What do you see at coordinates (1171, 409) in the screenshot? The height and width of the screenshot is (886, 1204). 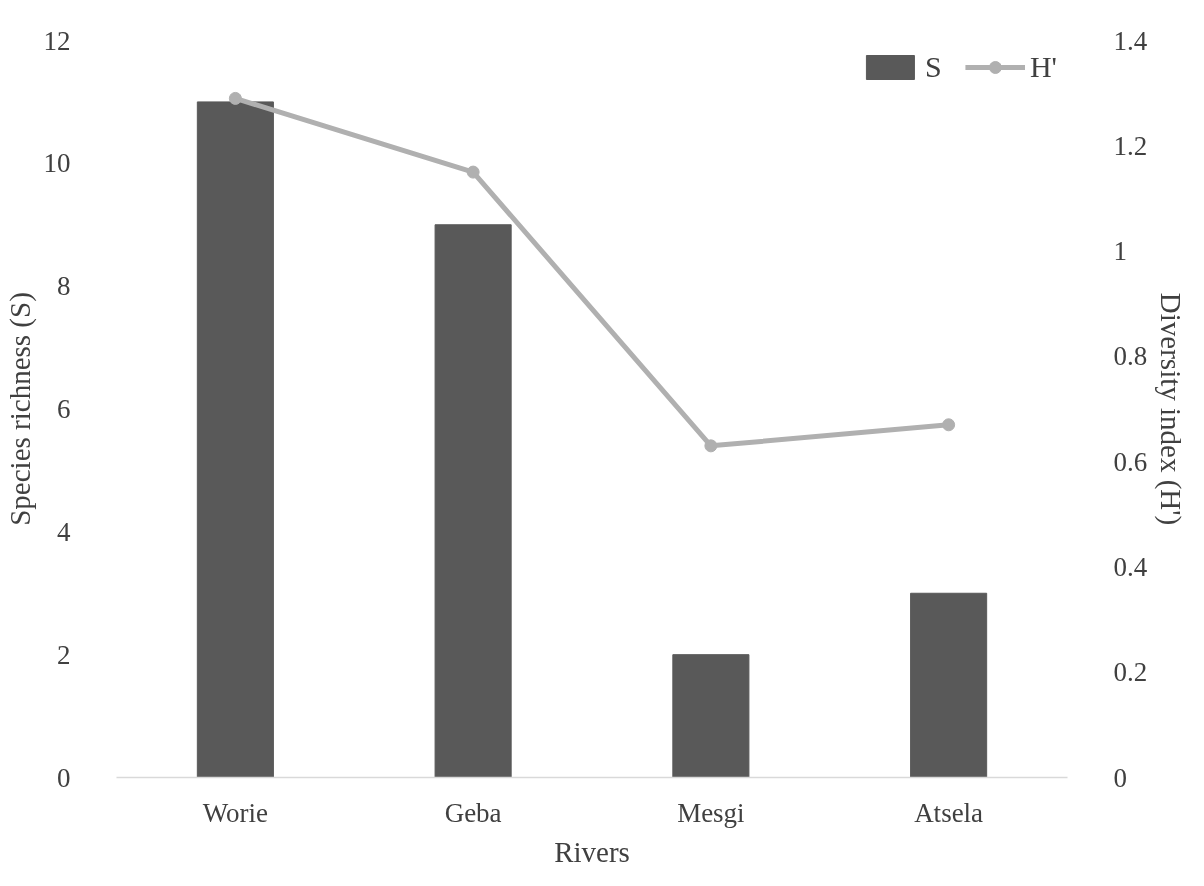 I see `y2-axis-title: Diversity index (H')` at bounding box center [1171, 409].